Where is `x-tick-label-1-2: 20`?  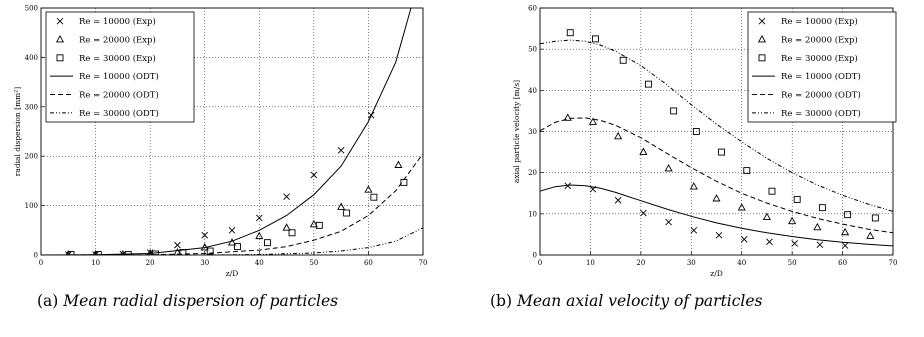 x-tick-label-1-2: 20 is located at coordinates (640, 263).